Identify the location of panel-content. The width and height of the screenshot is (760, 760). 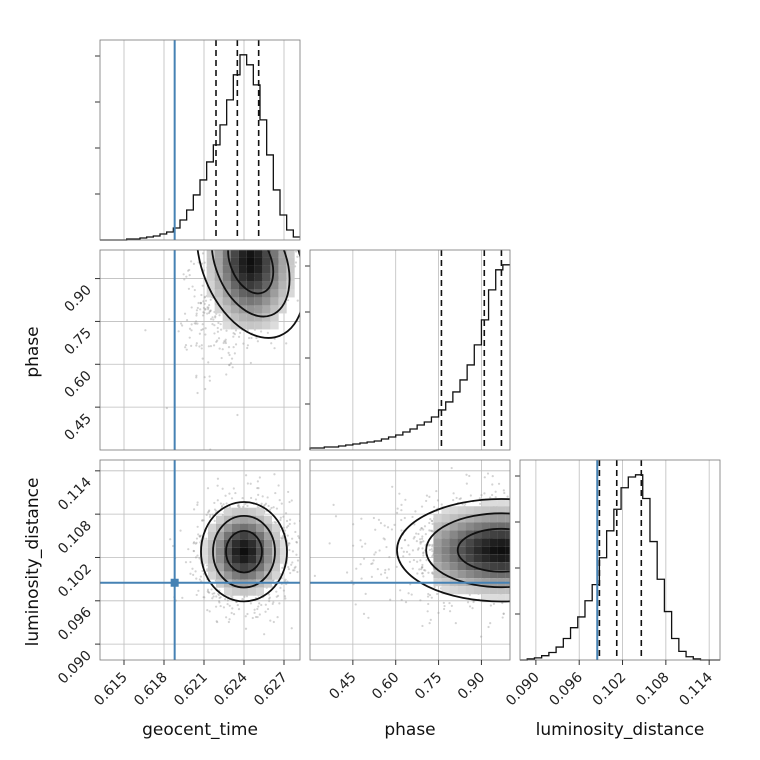
(410, 552).